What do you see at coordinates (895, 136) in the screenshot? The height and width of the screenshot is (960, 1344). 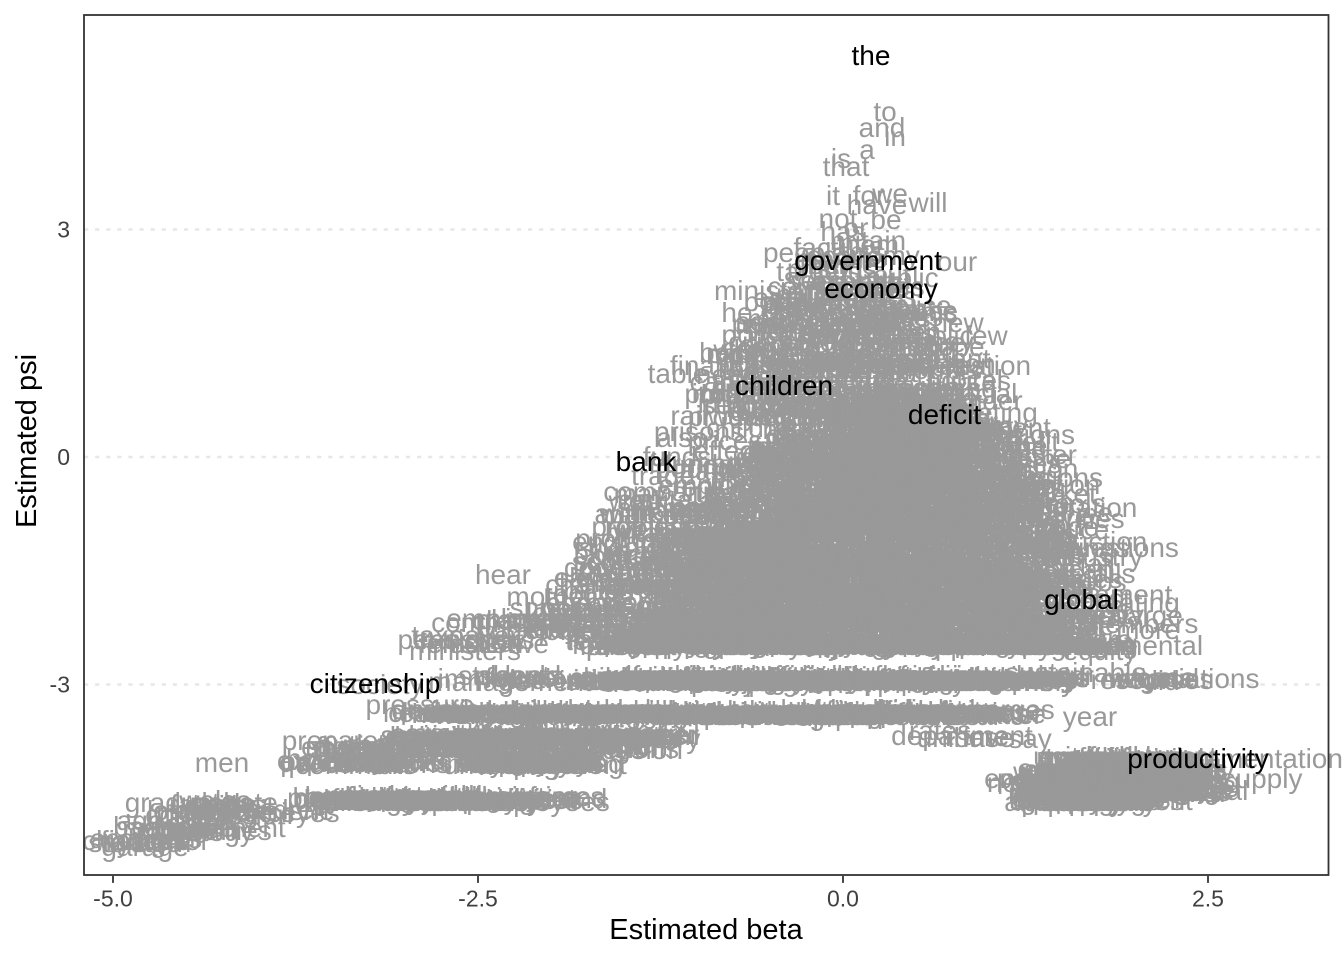 I see `svg-text: in` at bounding box center [895, 136].